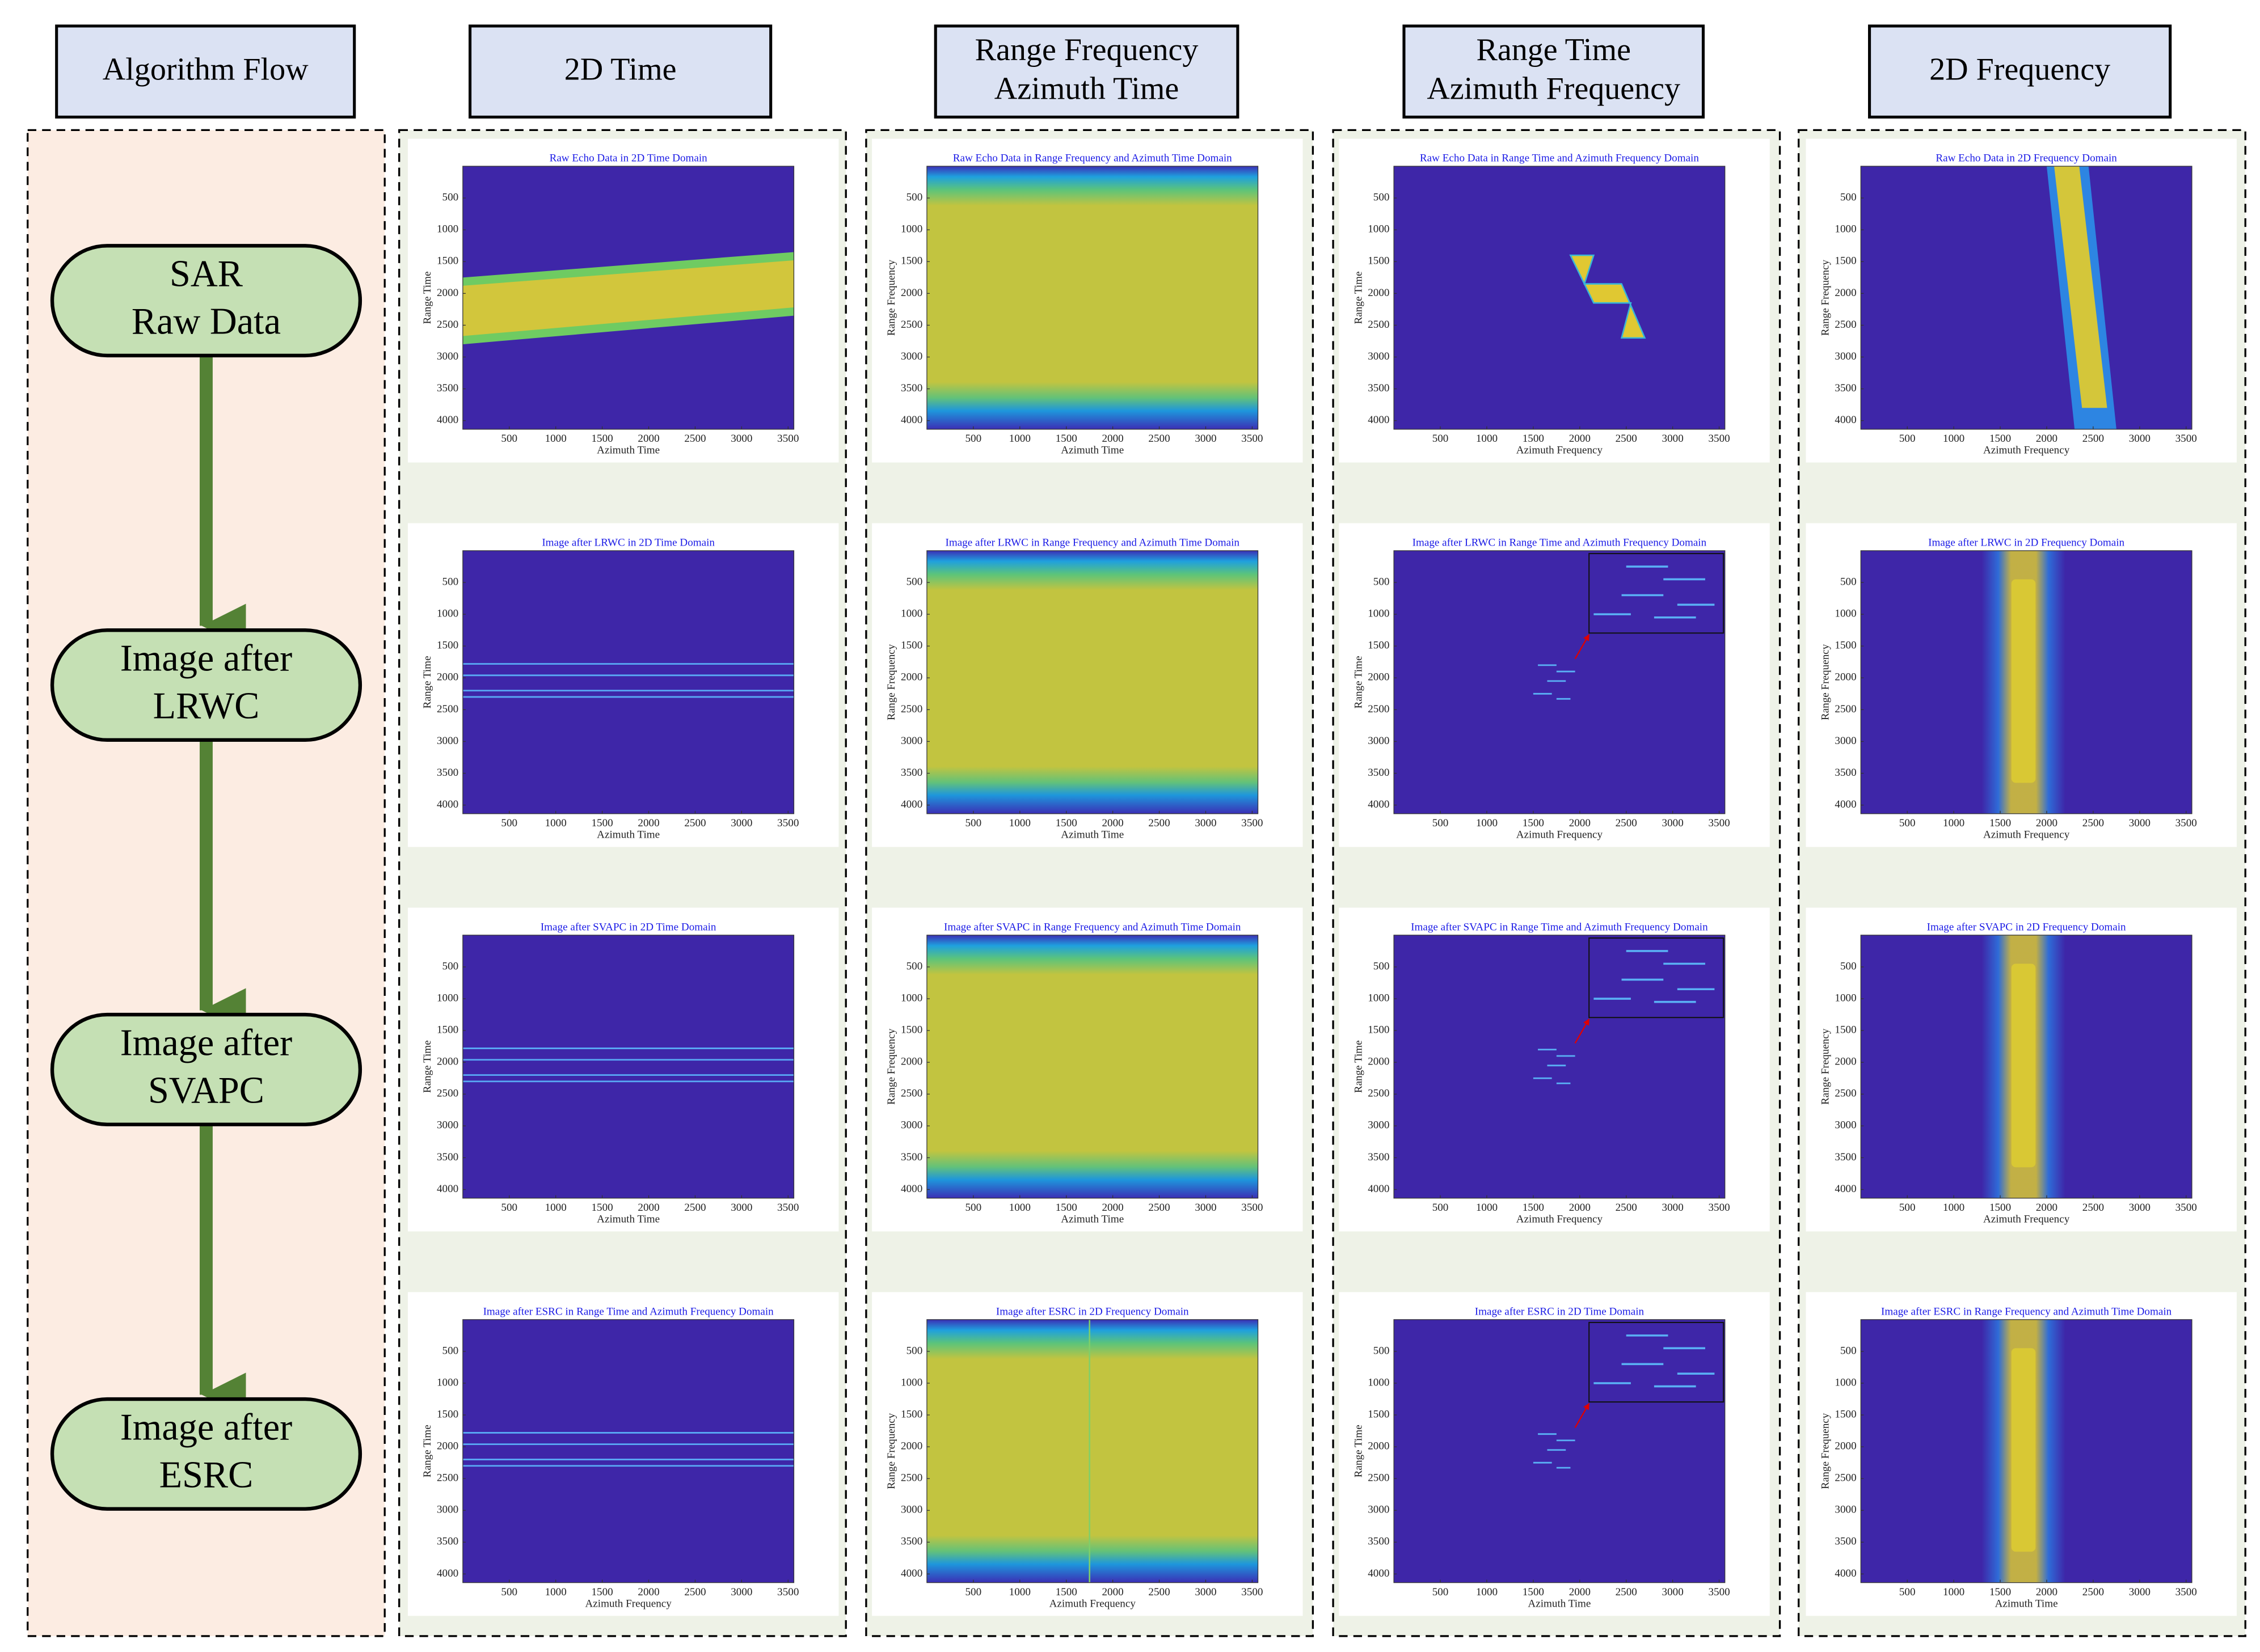 The height and width of the screenshot is (1652, 2260). I want to click on header-text: Range Time, so click(1553, 49).